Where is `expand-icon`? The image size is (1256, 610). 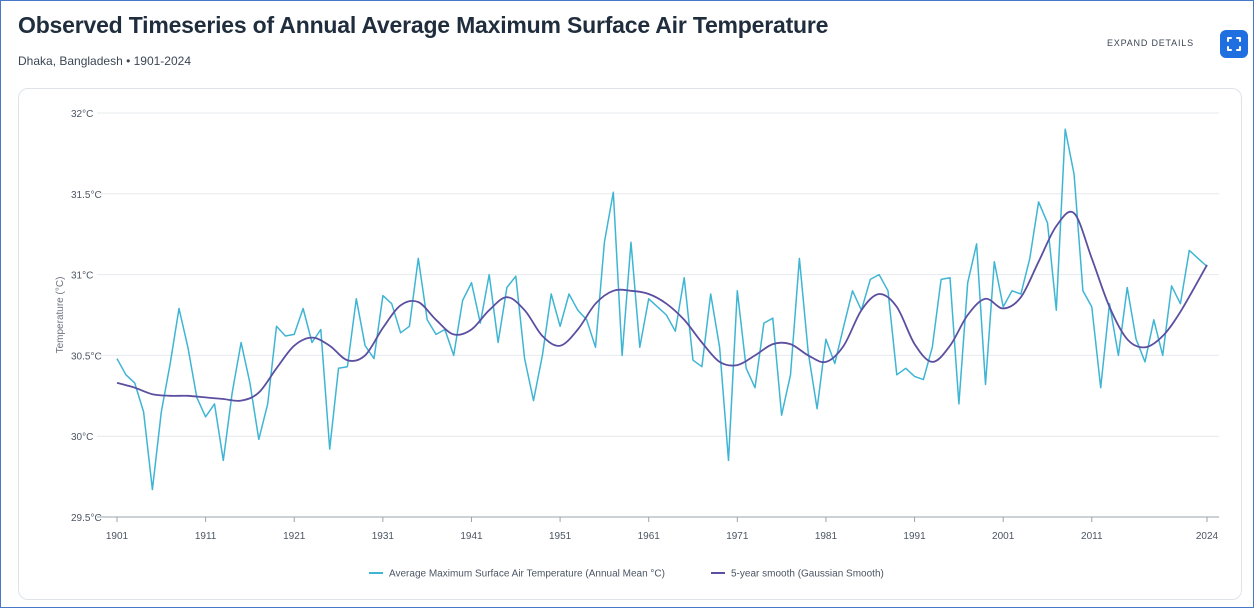
expand-icon is located at coordinates (1234, 44).